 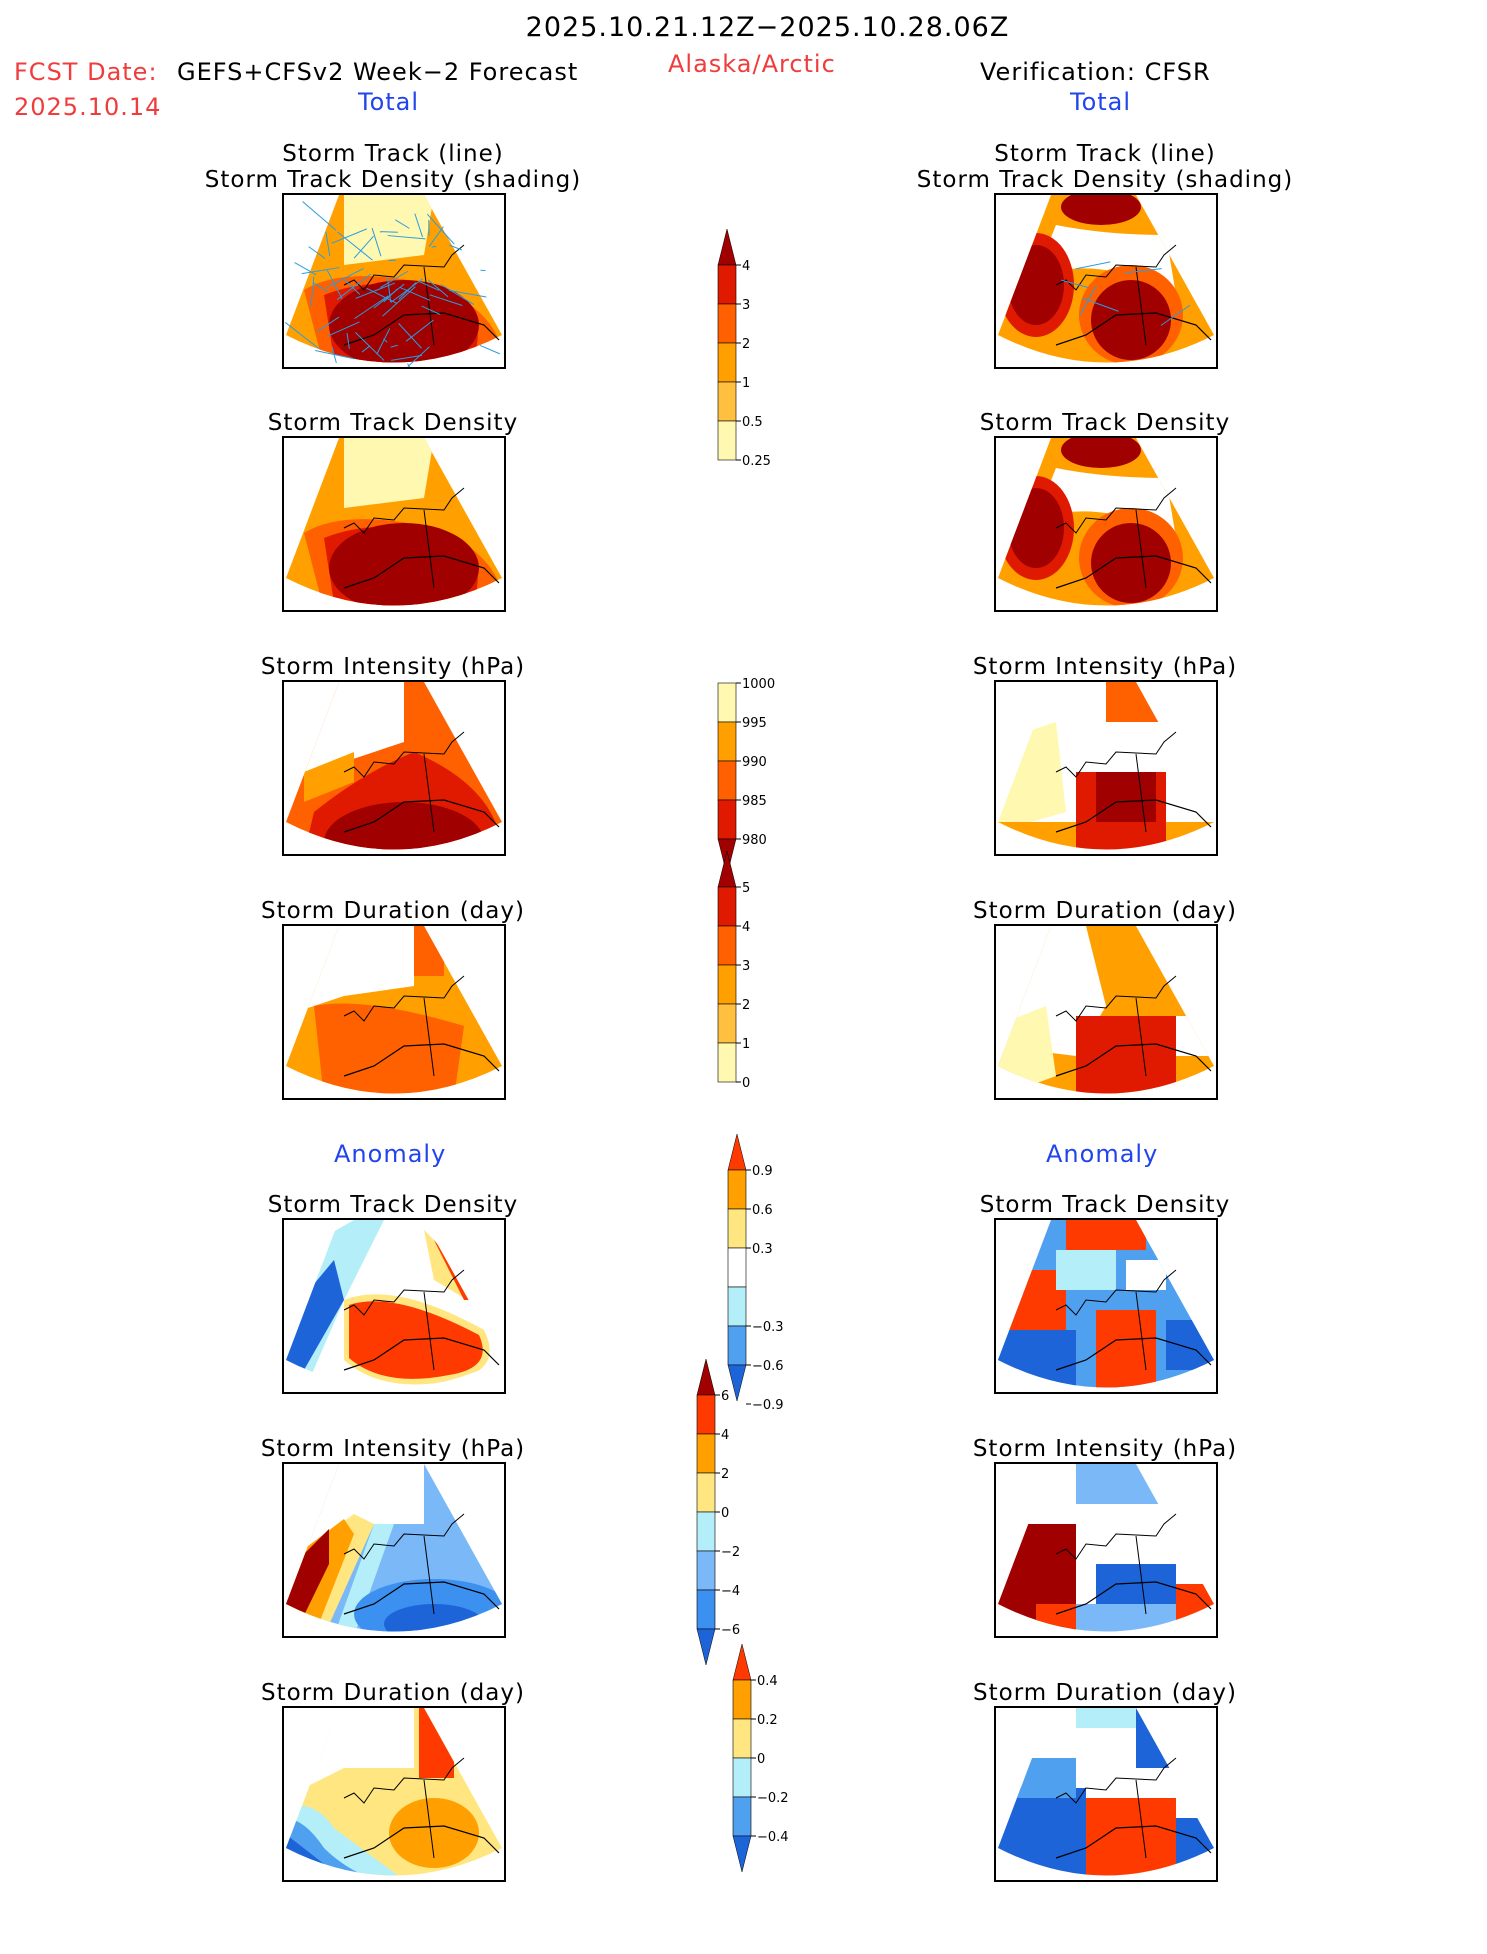 I want to click on valid-period-title: 2025.10.21.12Z−2025.10.28.06Z, so click(x=743, y=27).